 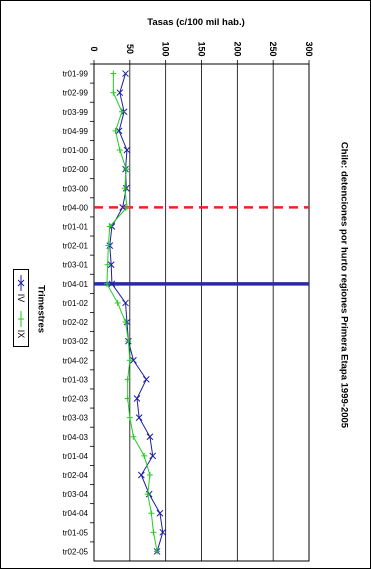 I want to click on x-tick-label: tr01-05, so click(x=76, y=532).